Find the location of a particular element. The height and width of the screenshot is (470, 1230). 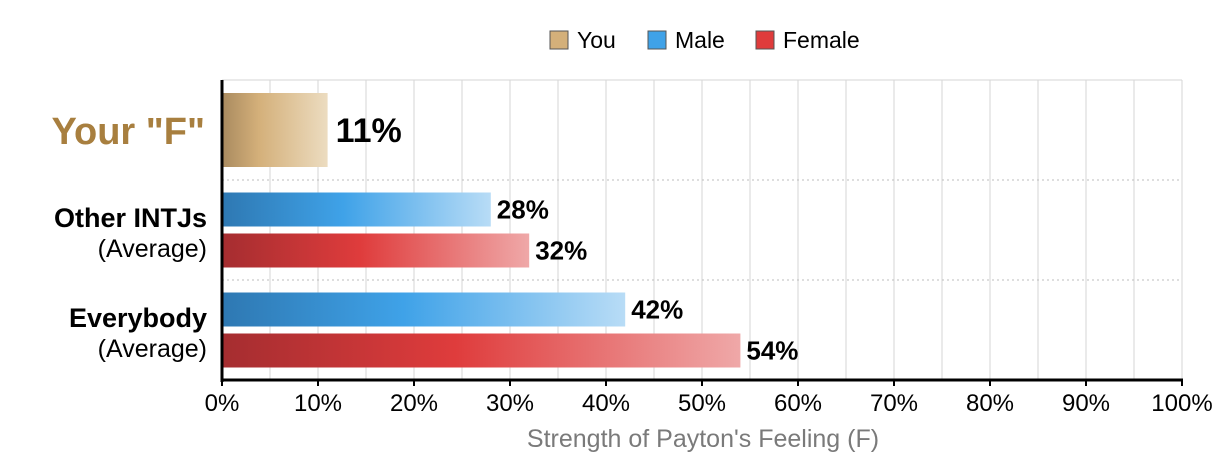

bar-value-label: 28% is located at coordinates (523, 210).